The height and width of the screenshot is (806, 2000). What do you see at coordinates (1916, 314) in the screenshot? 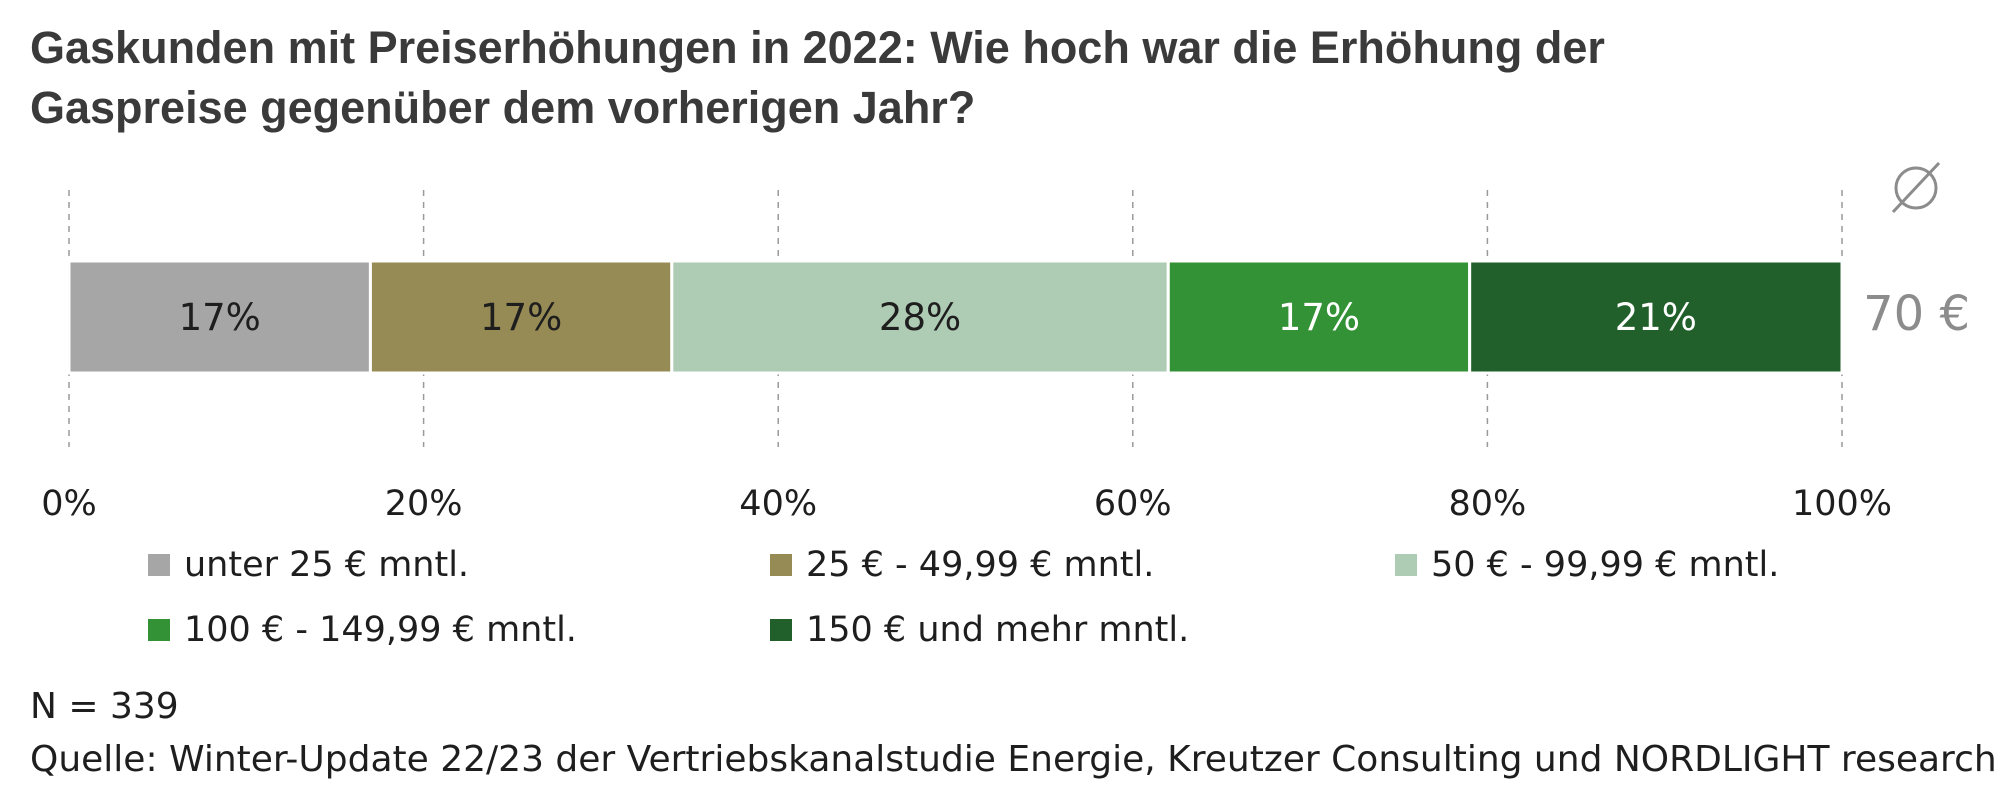
I see `average-value: 70 €` at bounding box center [1916, 314].